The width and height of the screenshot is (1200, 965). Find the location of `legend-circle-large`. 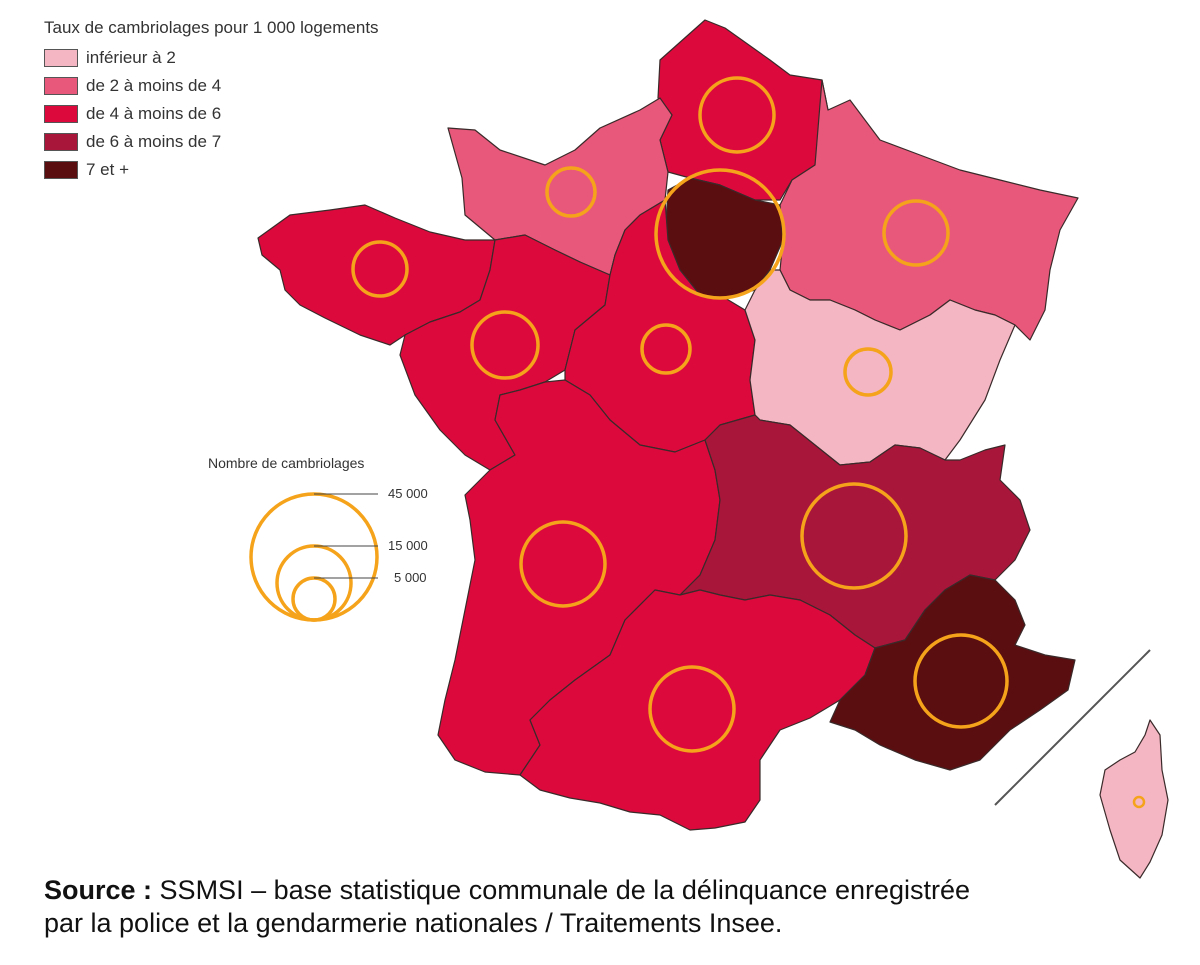

legend-circle-large is located at coordinates (314, 557).